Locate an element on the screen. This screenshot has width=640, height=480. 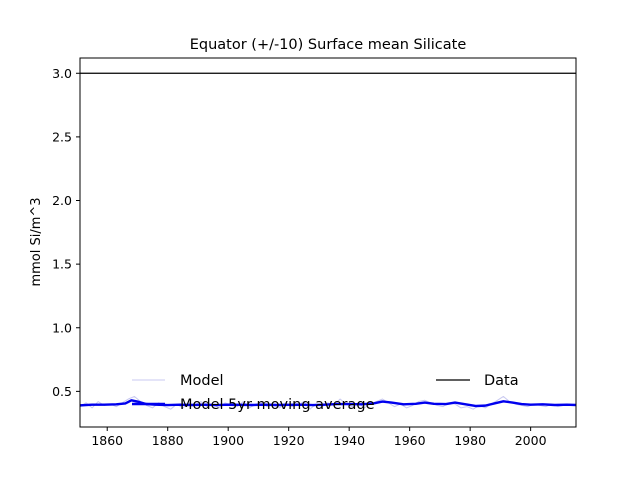
x-tick-label: 2000 is located at coordinates (531, 440).